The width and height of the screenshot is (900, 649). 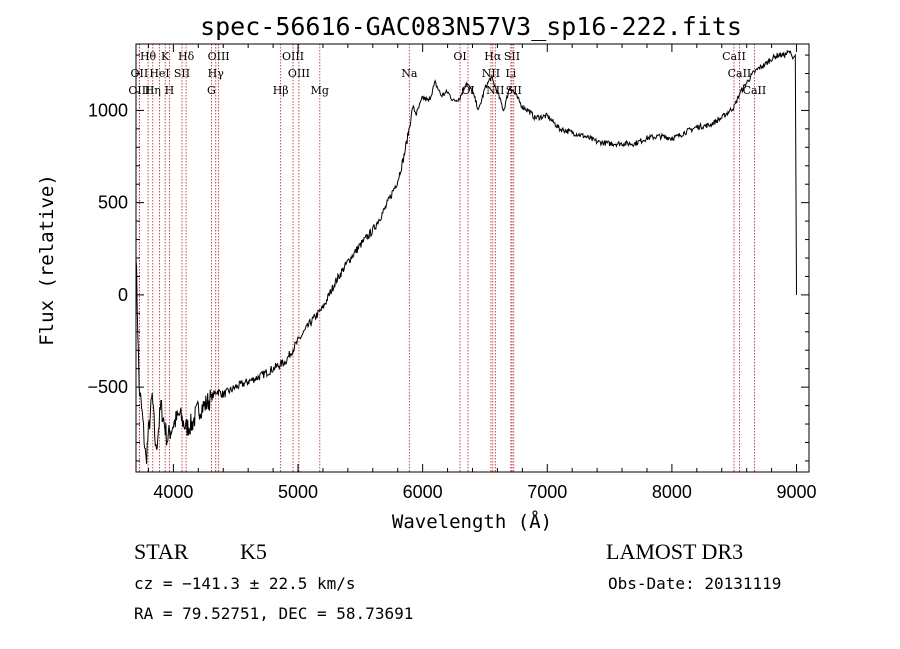 I want to click on y-tick-label: 500, so click(x=113, y=203).